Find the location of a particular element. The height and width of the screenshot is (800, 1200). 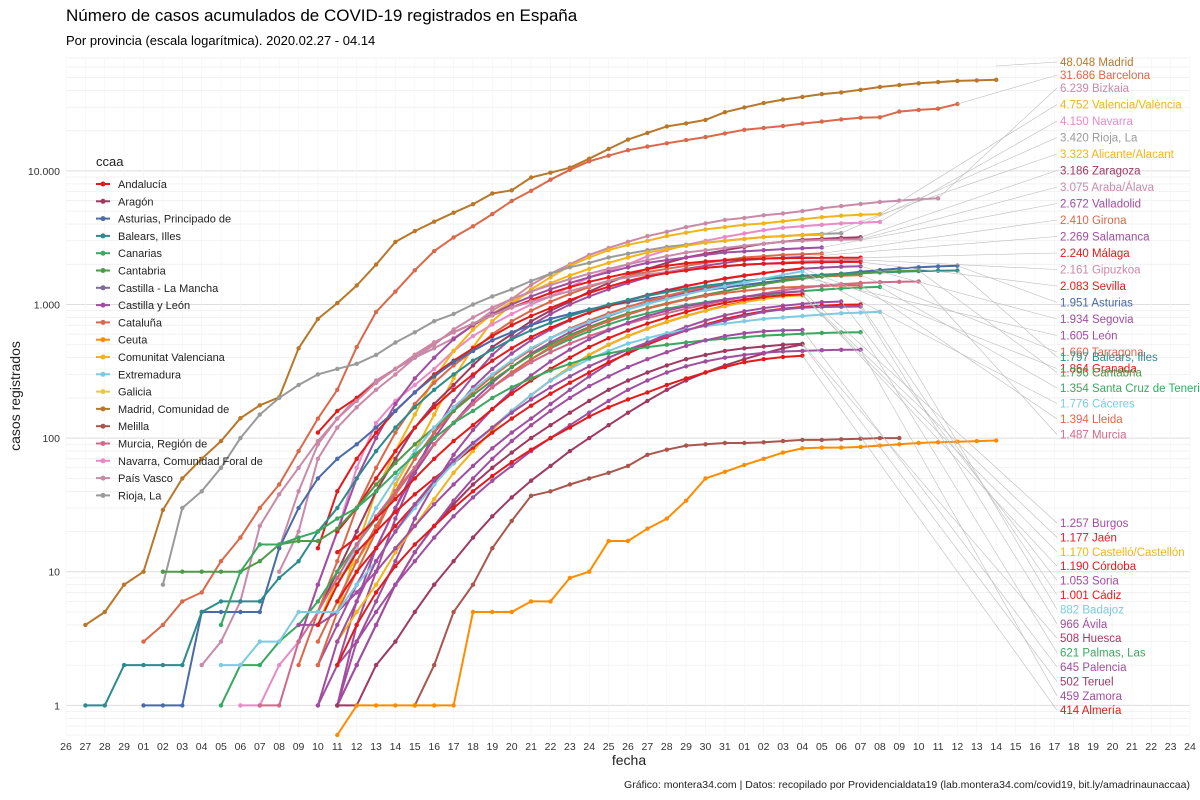

x-tick-label: 08 is located at coordinates (880, 747).